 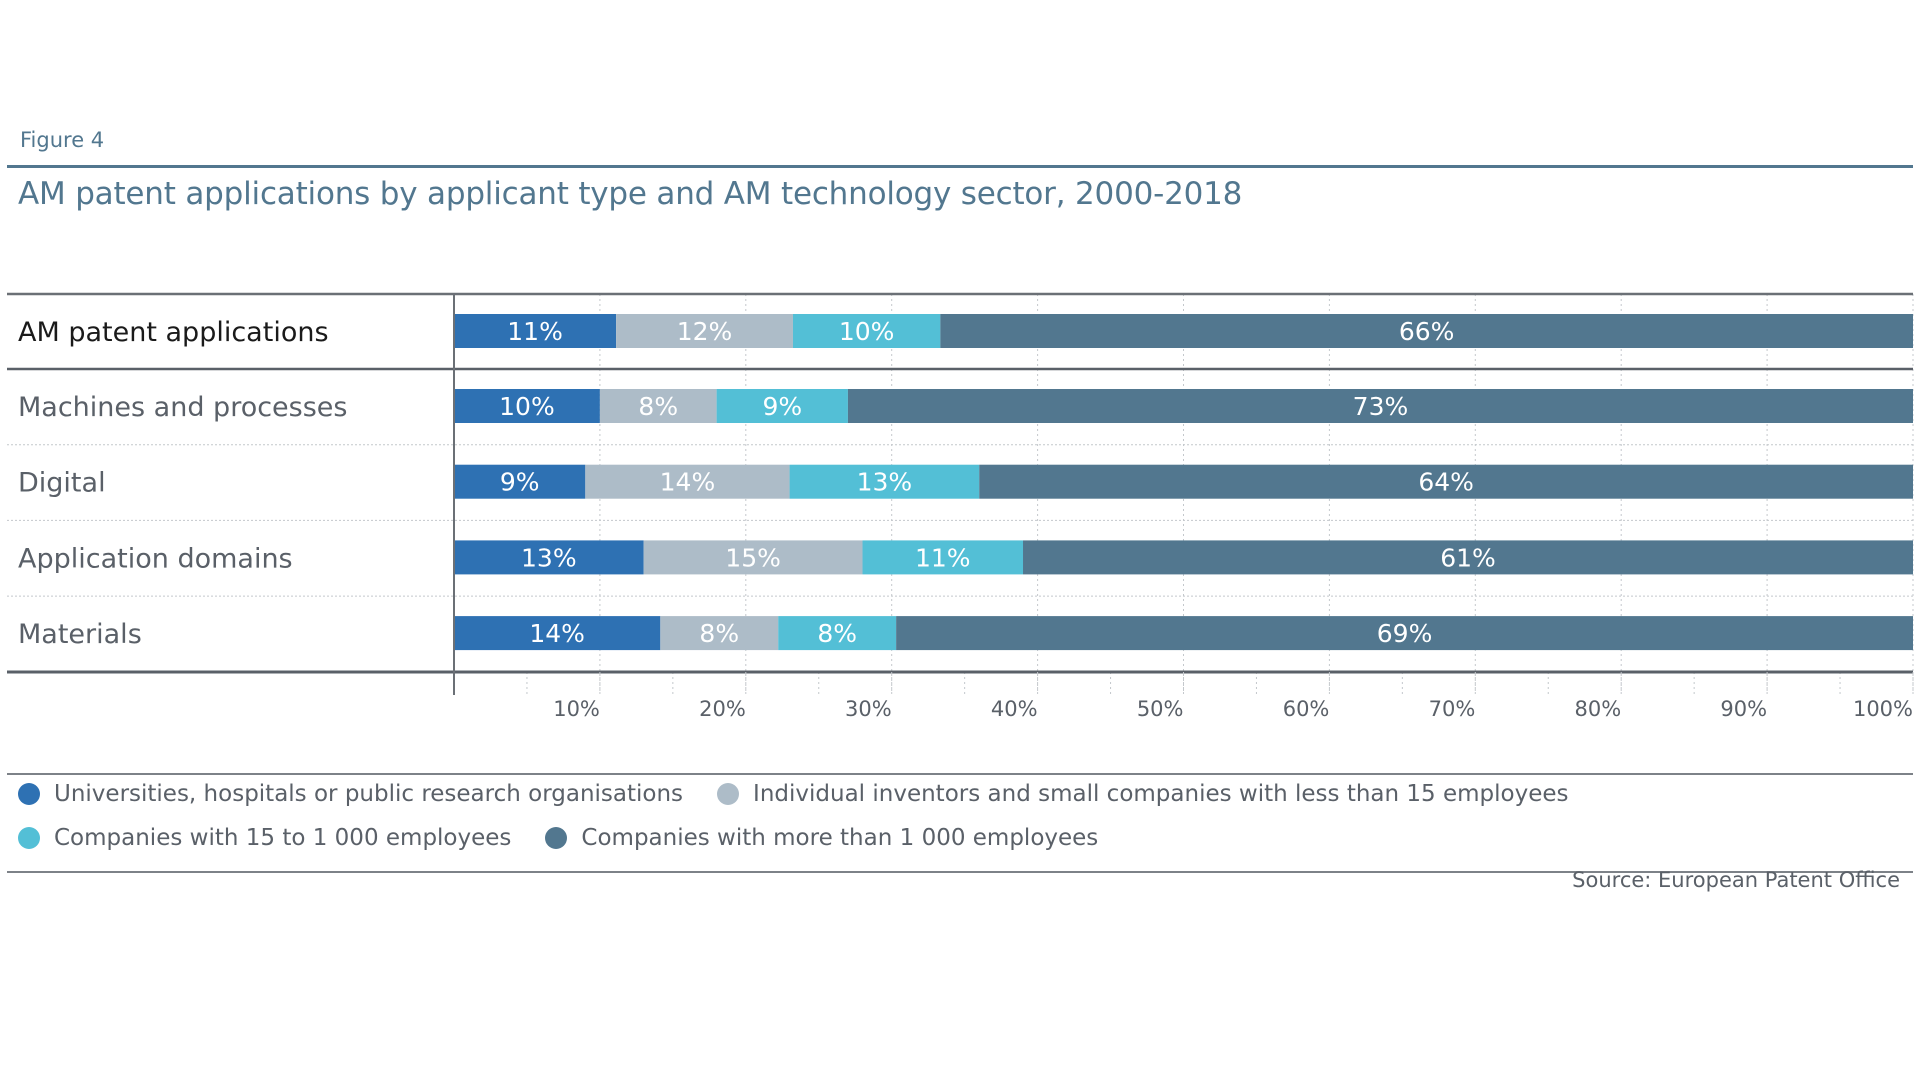 What do you see at coordinates (576, 709) in the screenshot?
I see `x-tick-label: 10%` at bounding box center [576, 709].